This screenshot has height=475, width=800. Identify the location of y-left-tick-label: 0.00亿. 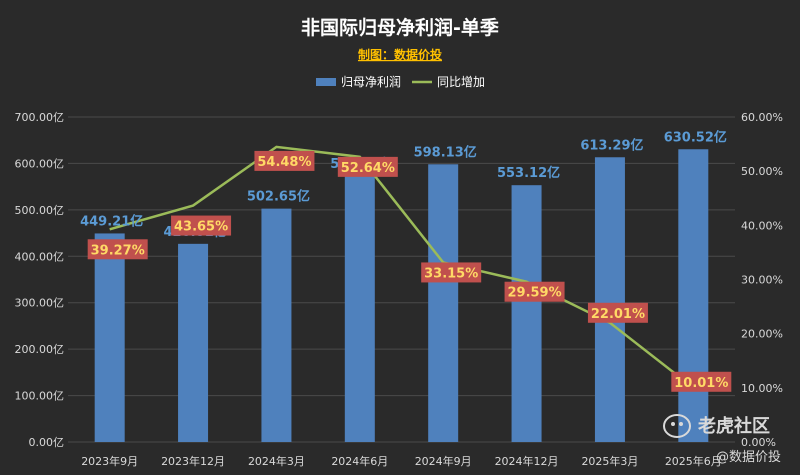
(47, 442).